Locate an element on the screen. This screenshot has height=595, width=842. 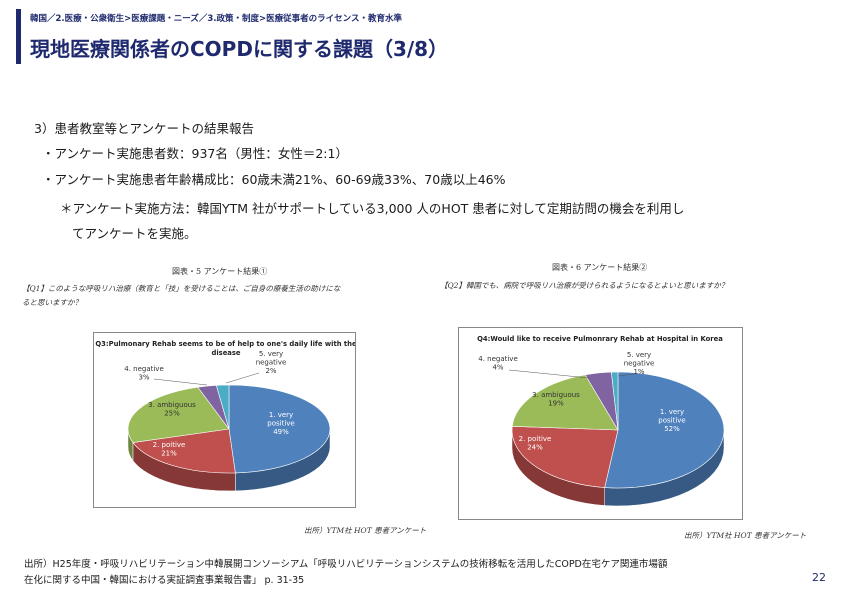
figure1-title: 図表・5 アンケート結果① is located at coordinates (220, 271).